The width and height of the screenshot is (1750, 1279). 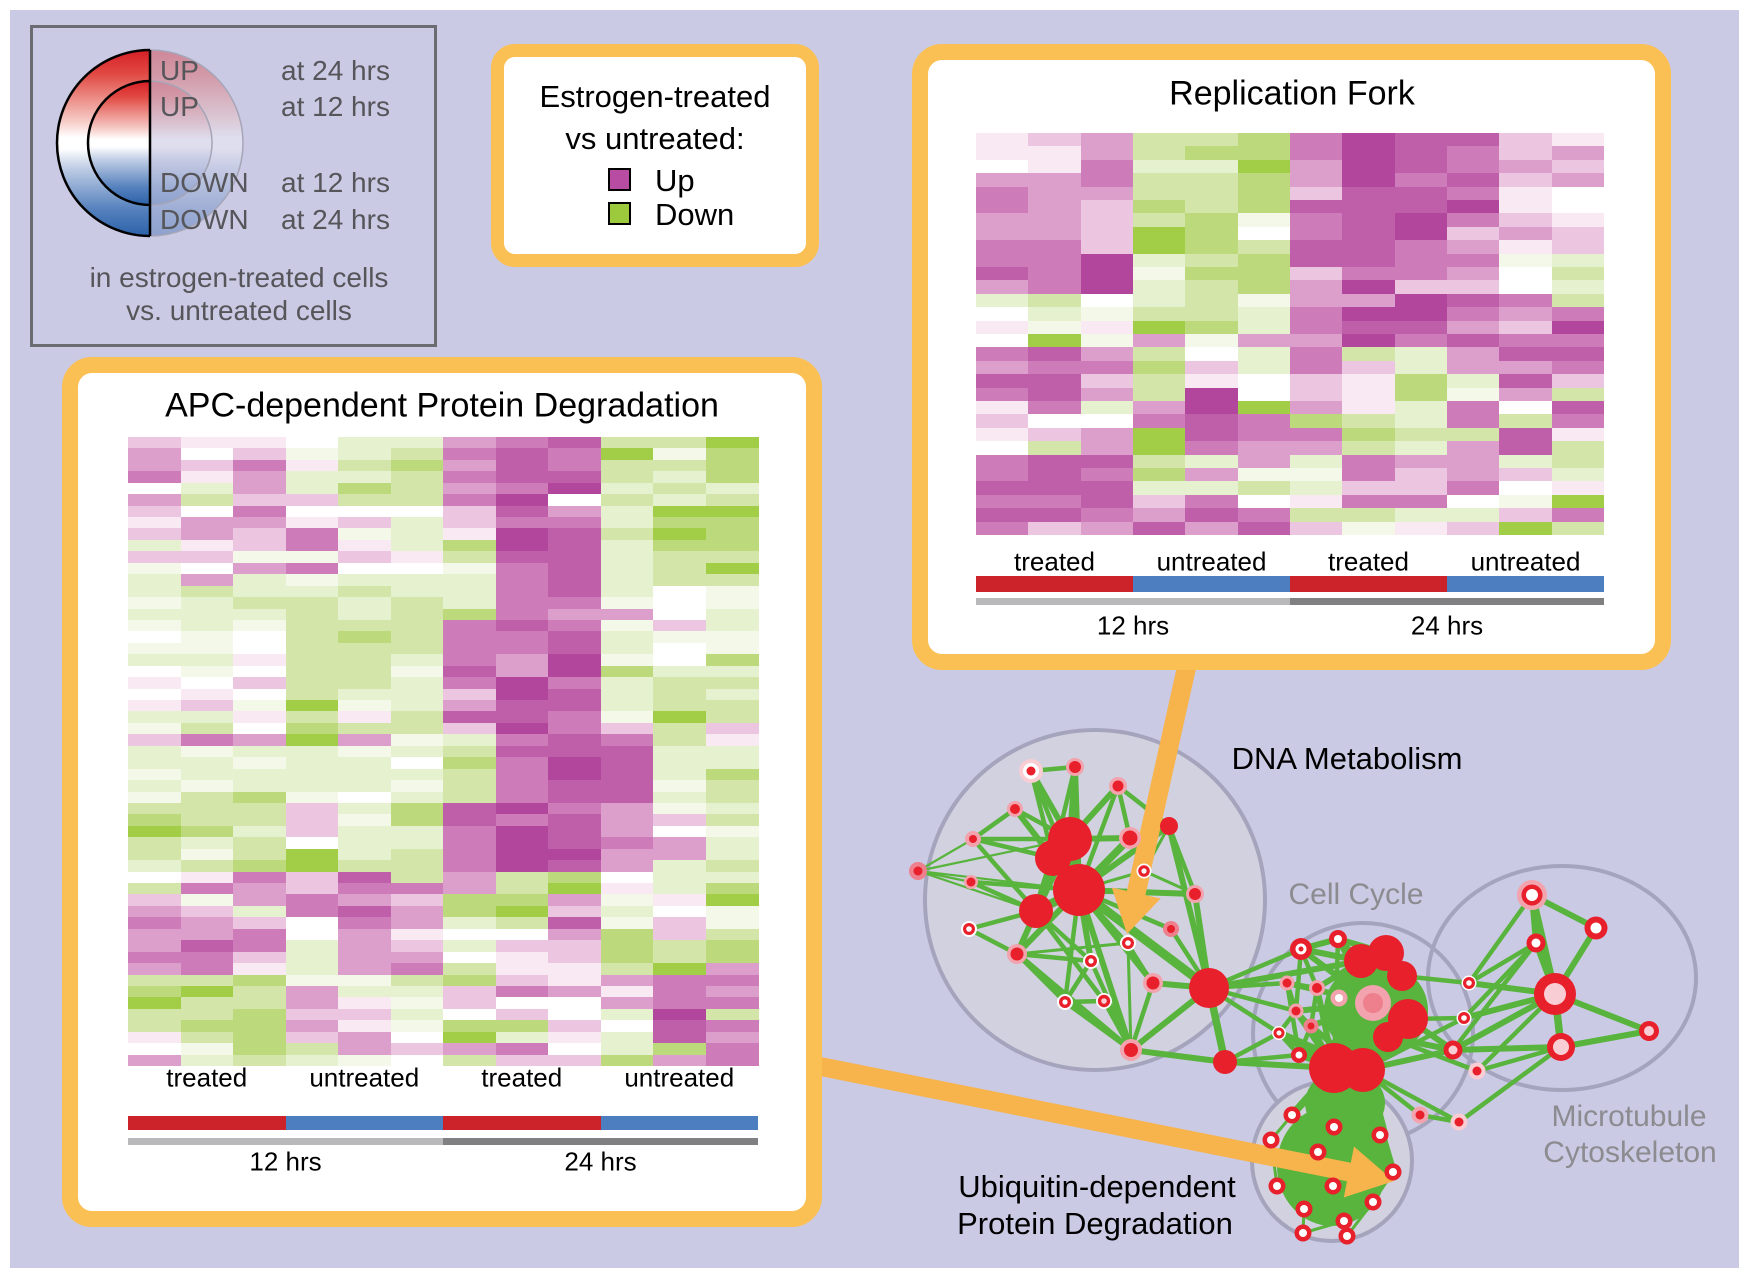 What do you see at coordinates (1211, 561) in the screenshot?
I see `repfork-group-label-1: untreated` at bounding box center [1211, 561].